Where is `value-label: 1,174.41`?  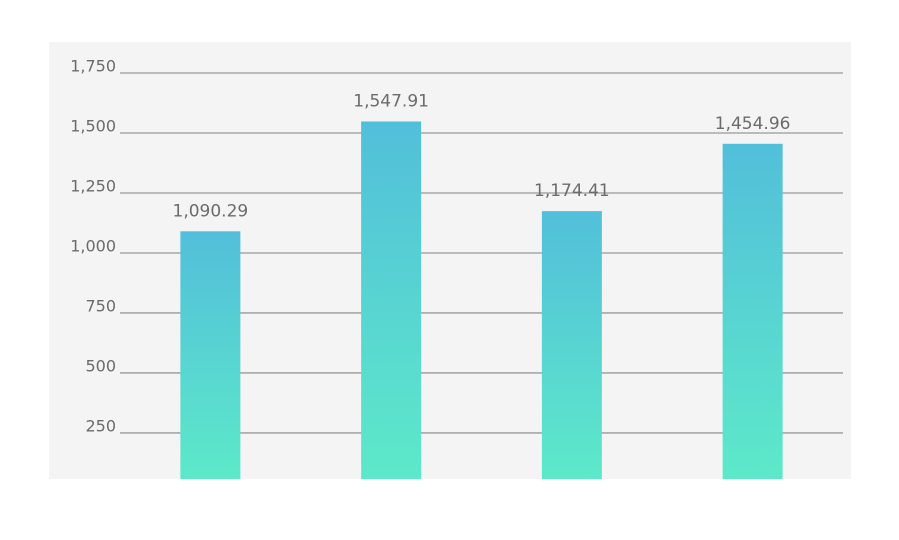
value-label: 1,174.41 is located at coordinates (572, 191).